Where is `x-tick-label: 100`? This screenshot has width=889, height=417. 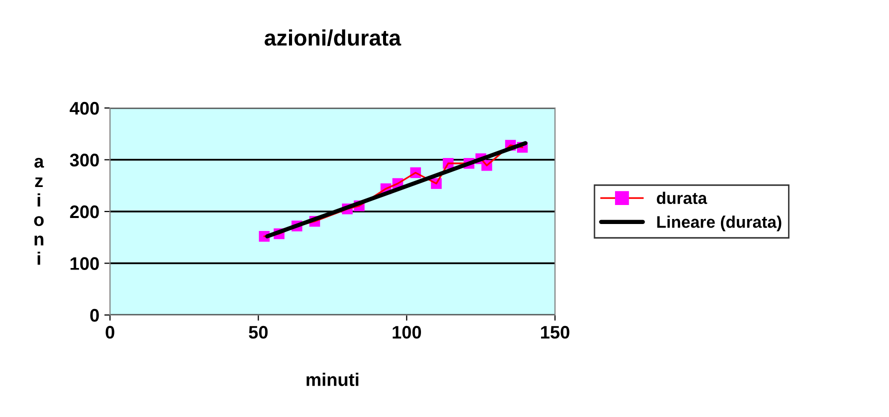
x-tick-label: 100 is located at coordinates (406, 332).